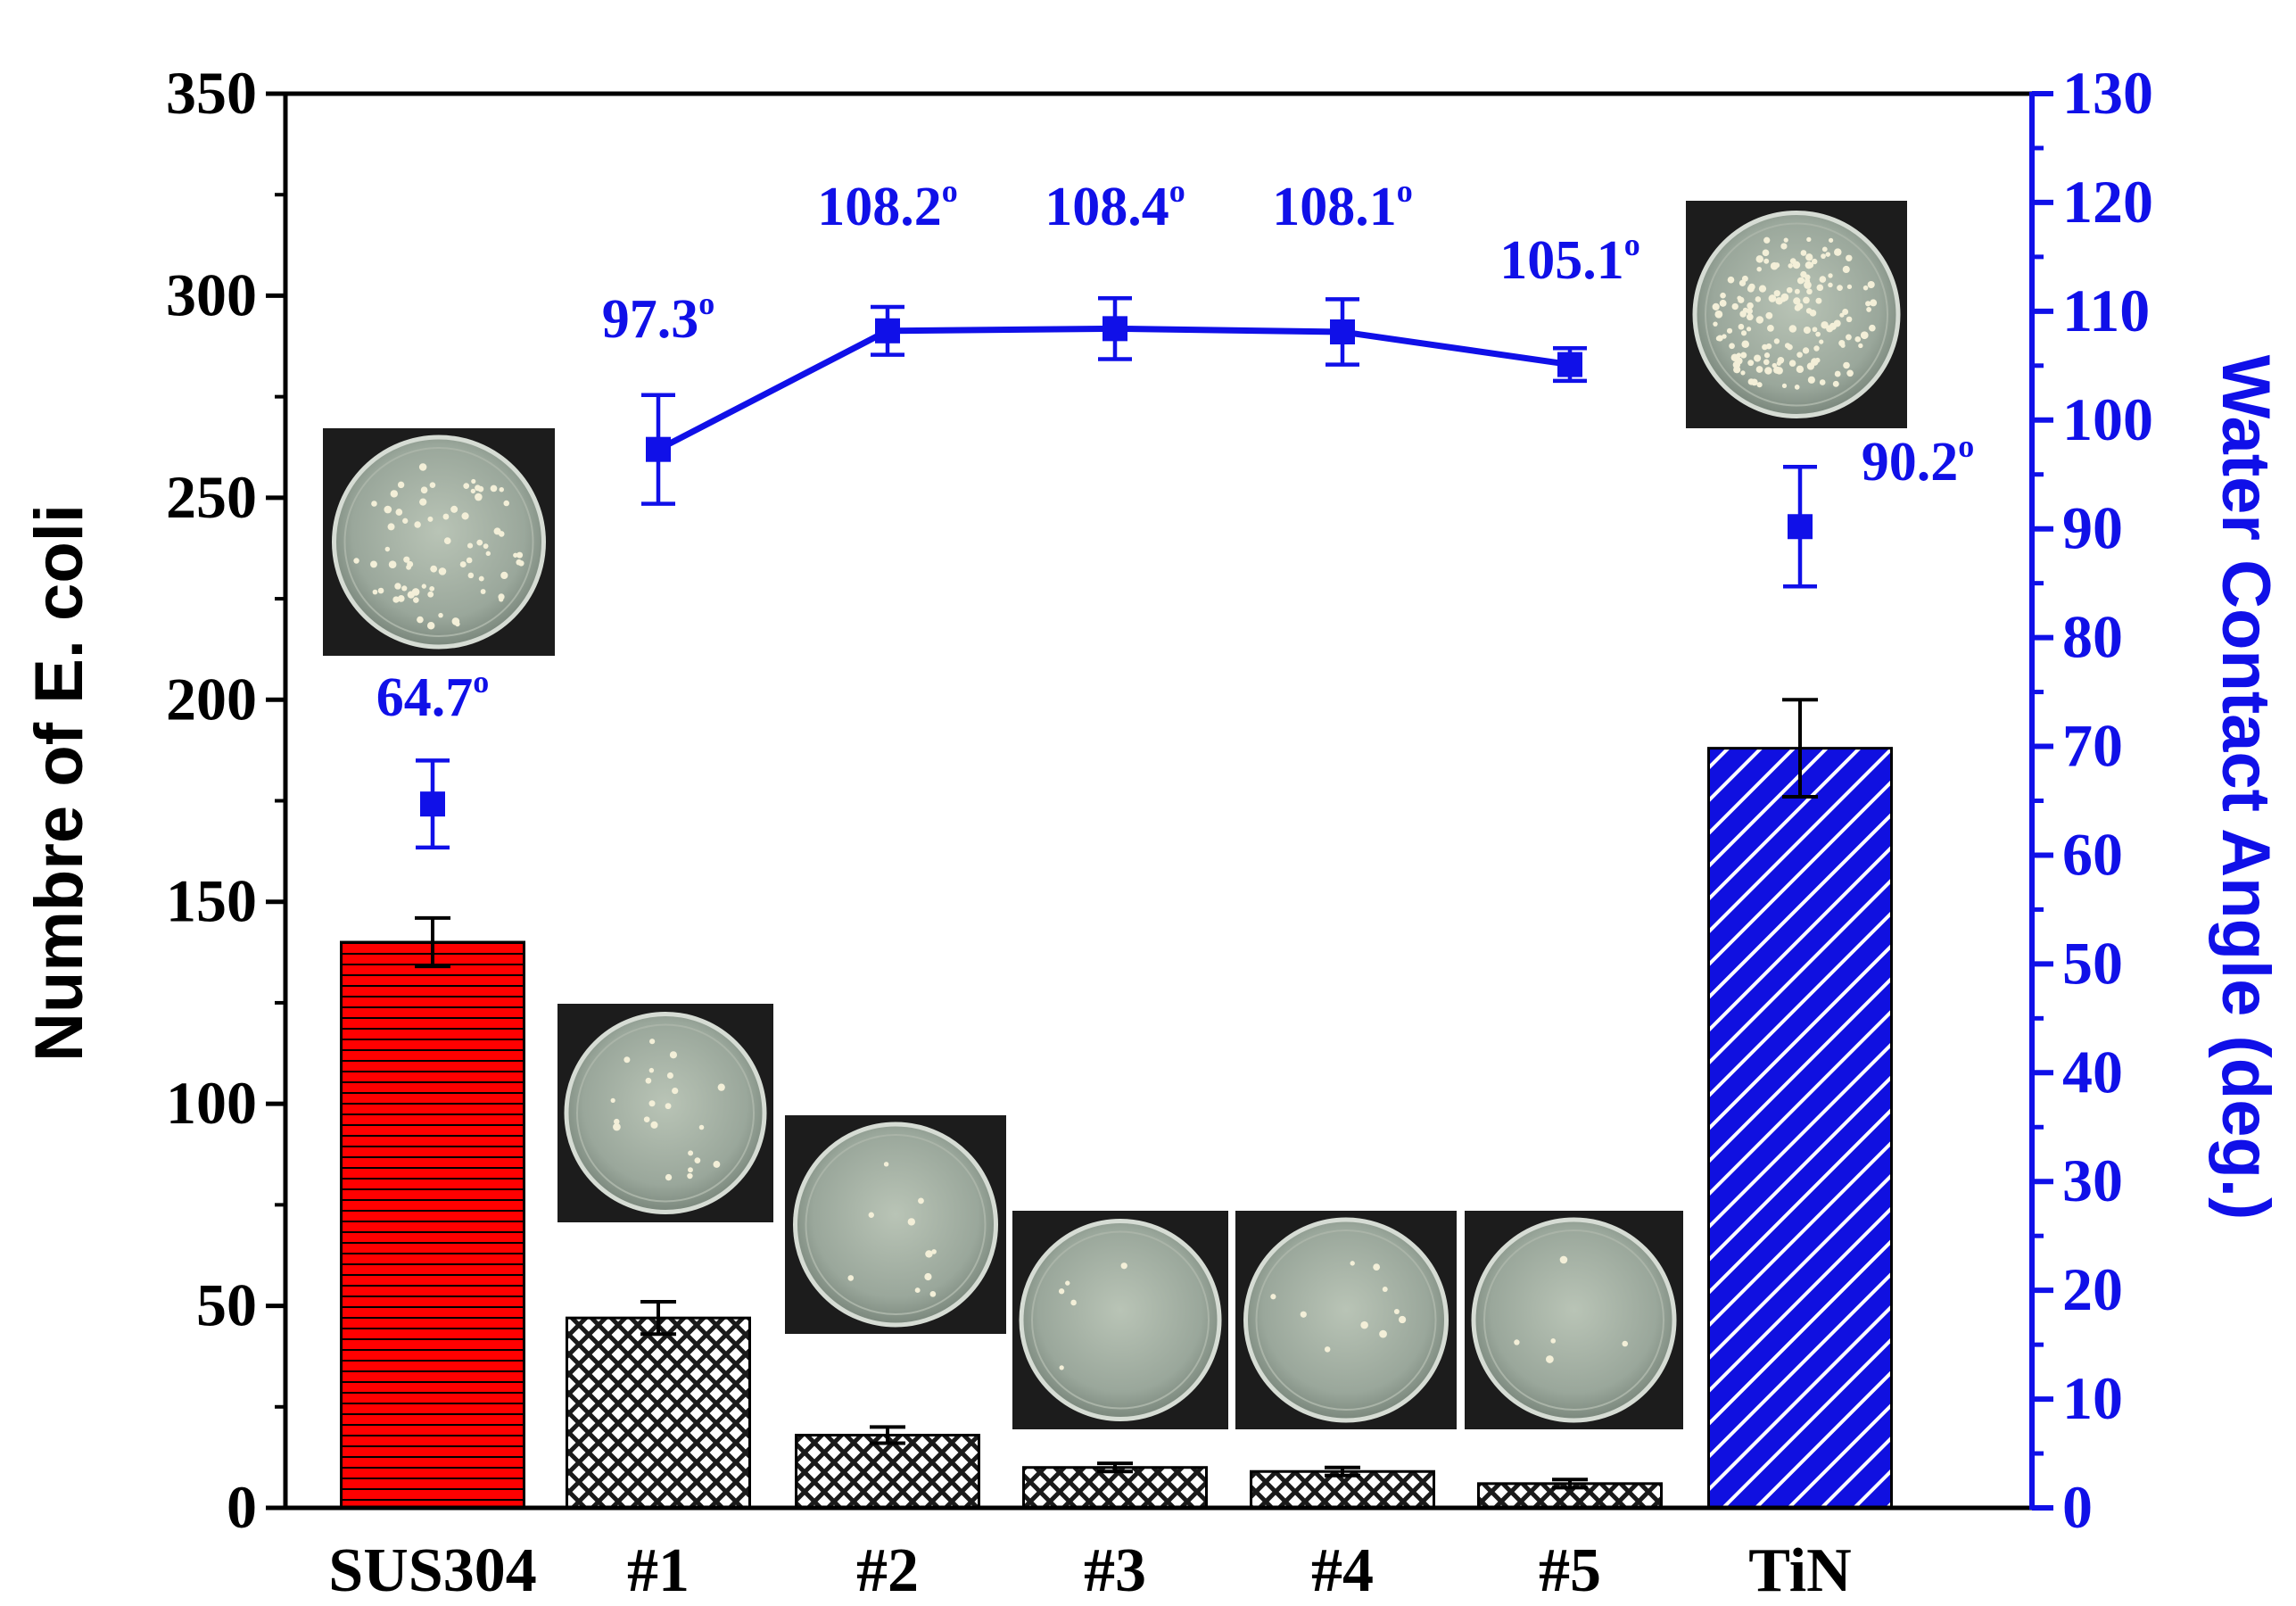 The image size is (2296, 1606). Describe the element at coordinates (887, 1571) in the screenshot. I see `x-tick-label: #2` at that location.